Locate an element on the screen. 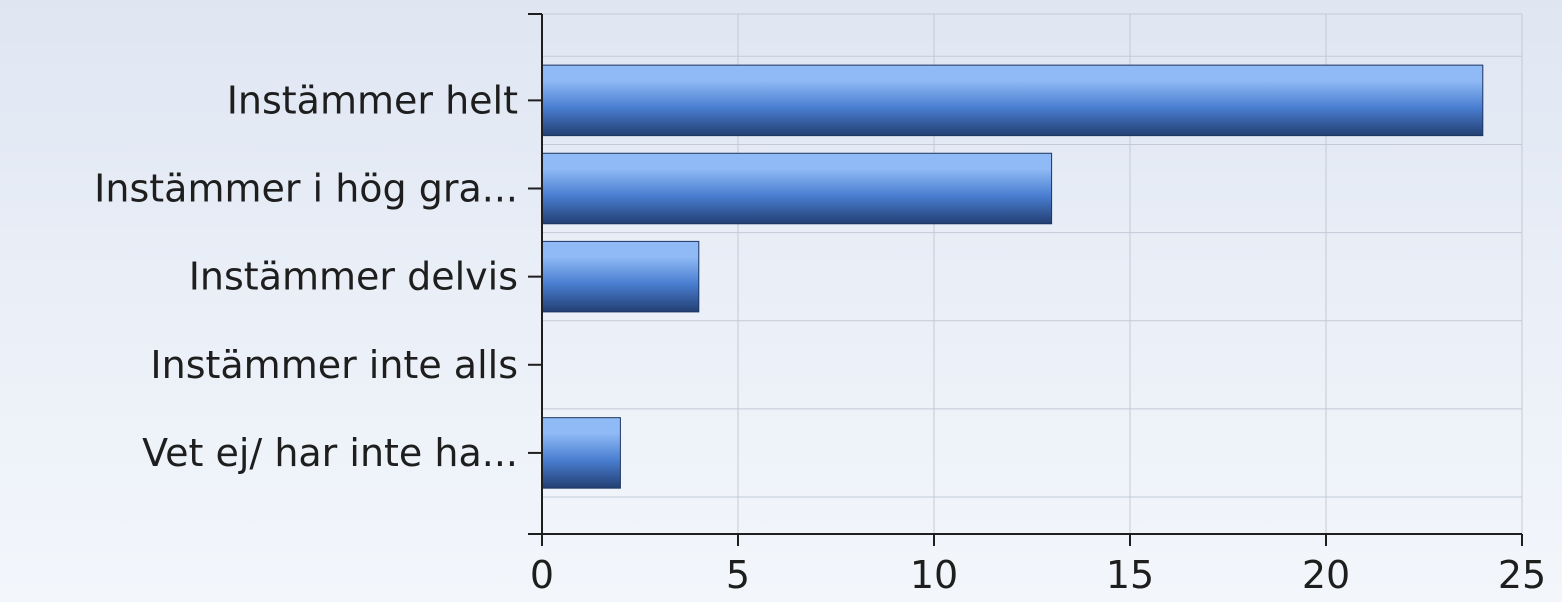  x-tick-label: 0 is located at coordinates (542, 575).